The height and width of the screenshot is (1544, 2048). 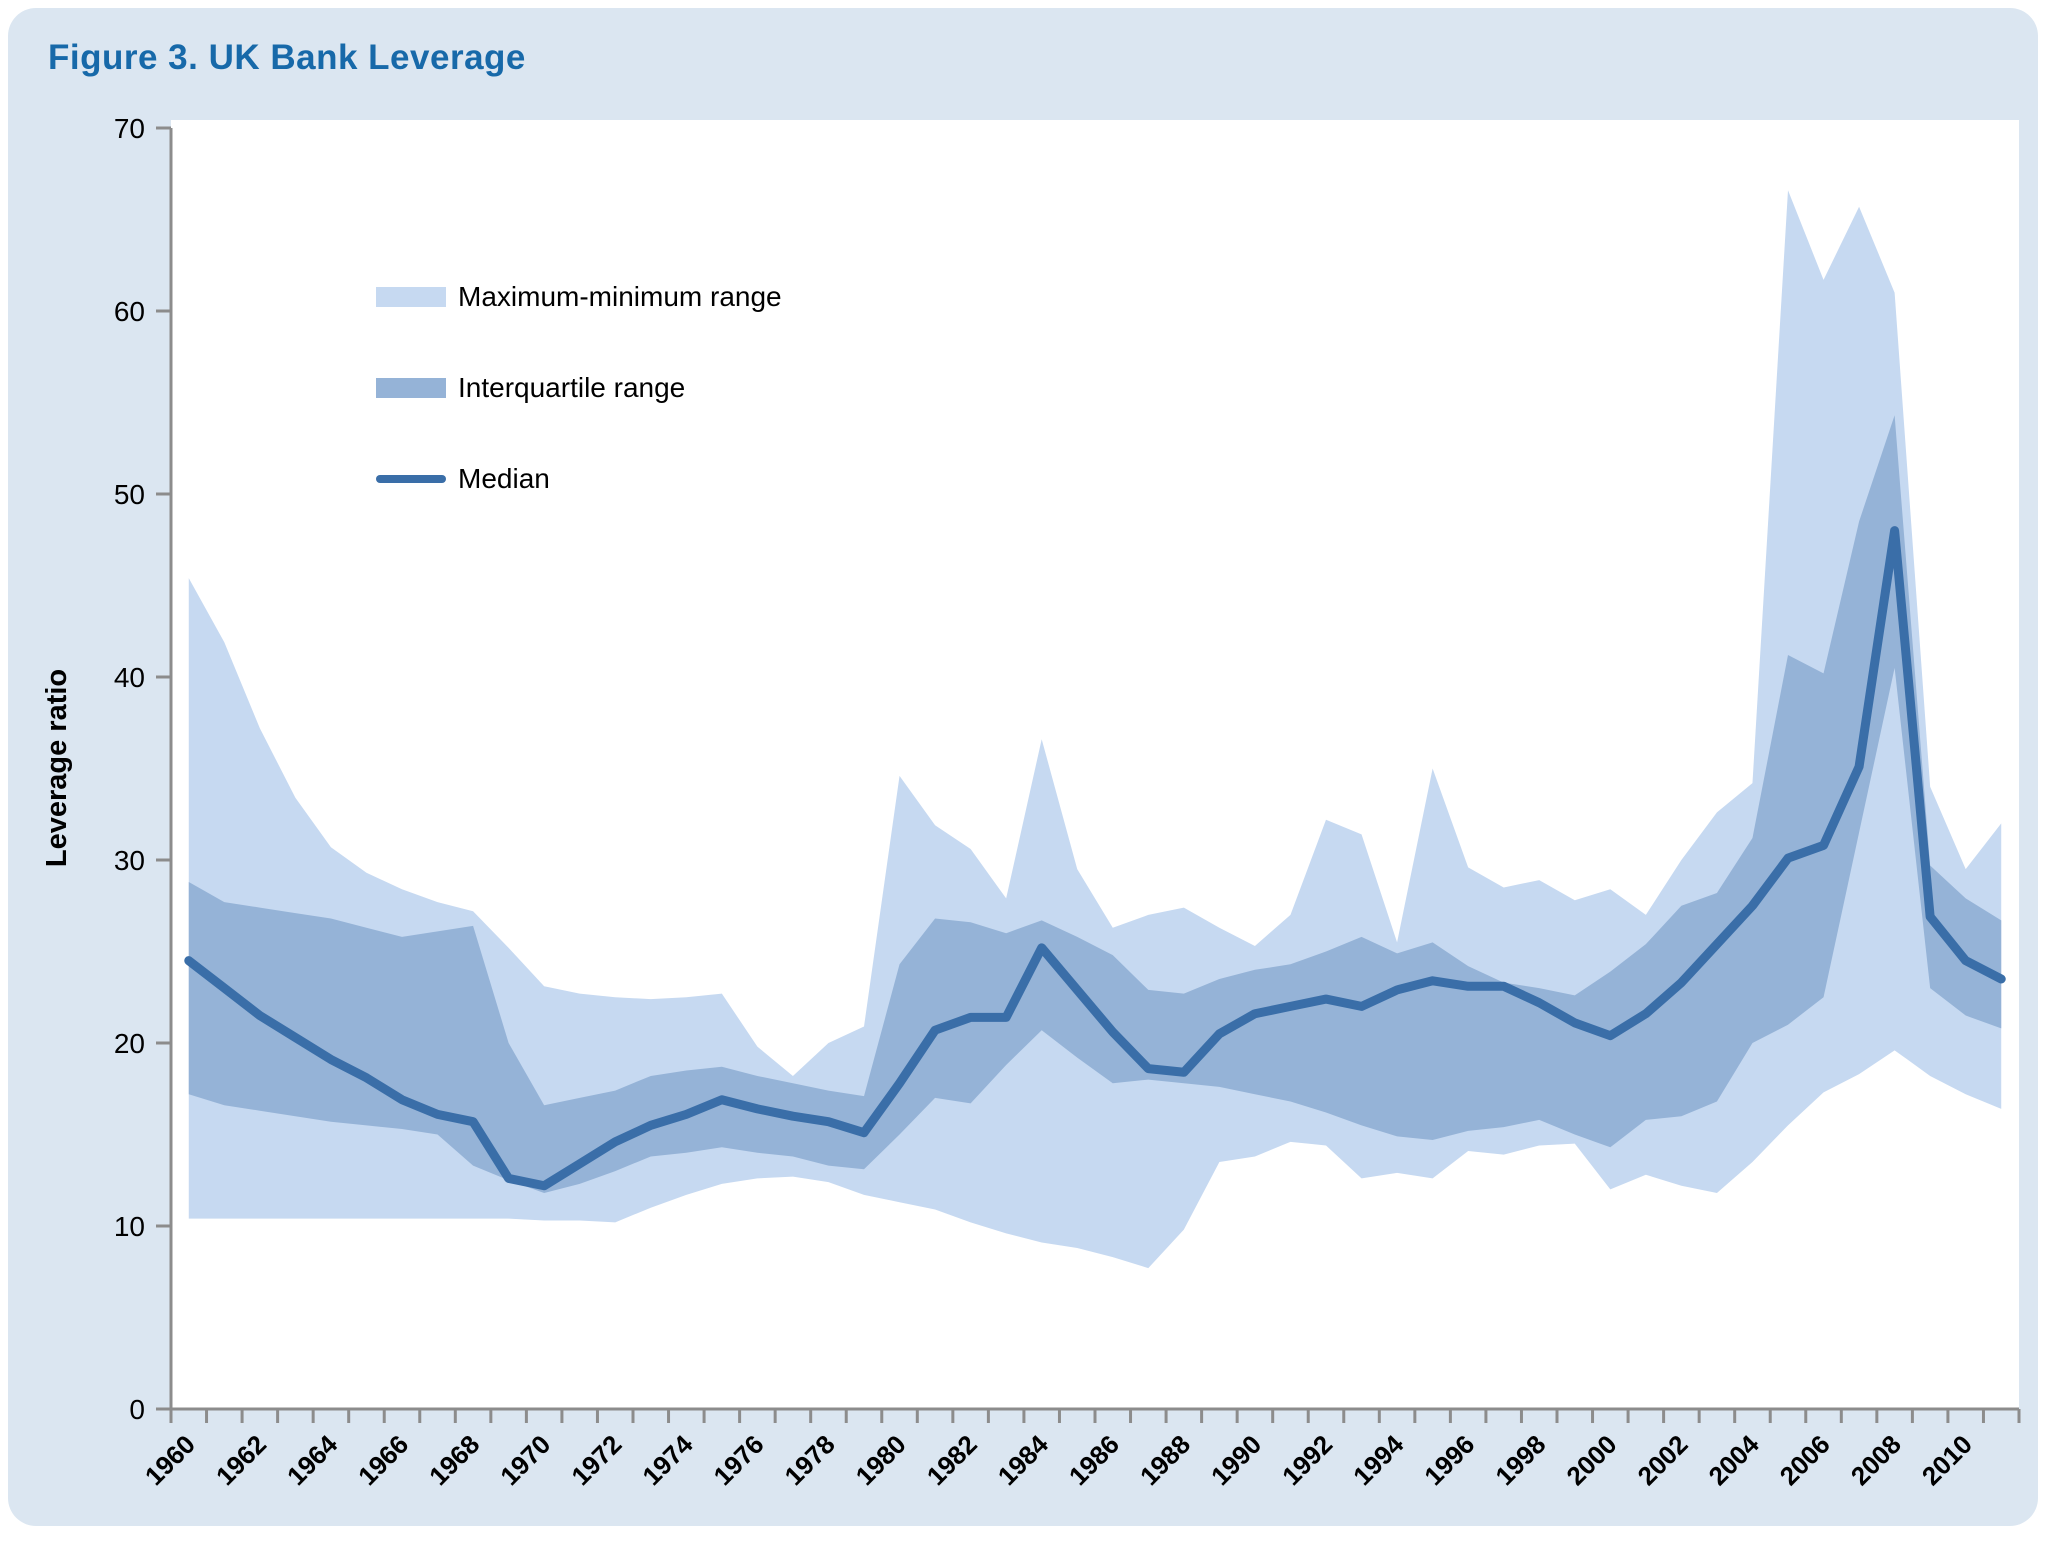 What do you see at coordinates (129, 860) in the screenshot?
I see `svg-text: 30` at bounding box center [129, 860].